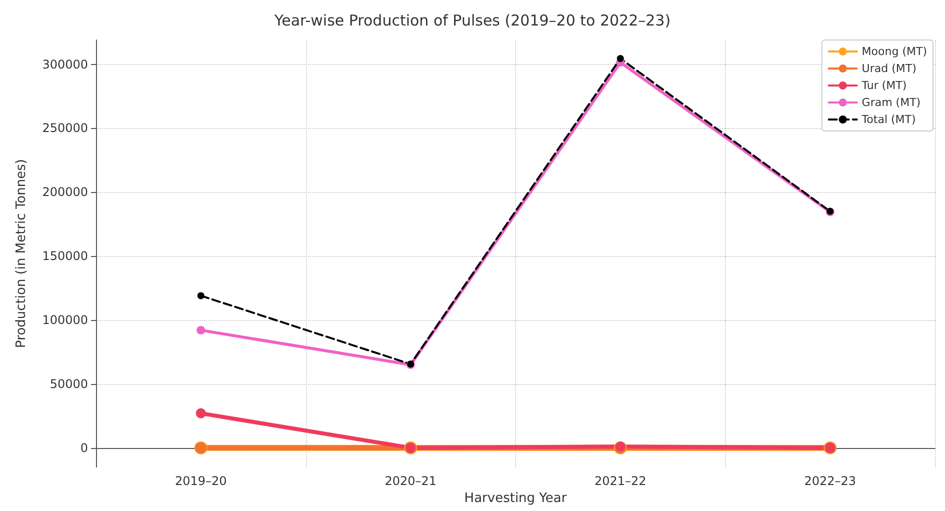  What do you see at coordinates (65, 128) in the screenshot?
I see `y-tick-label: 250000` at bounding box center [65, 128].